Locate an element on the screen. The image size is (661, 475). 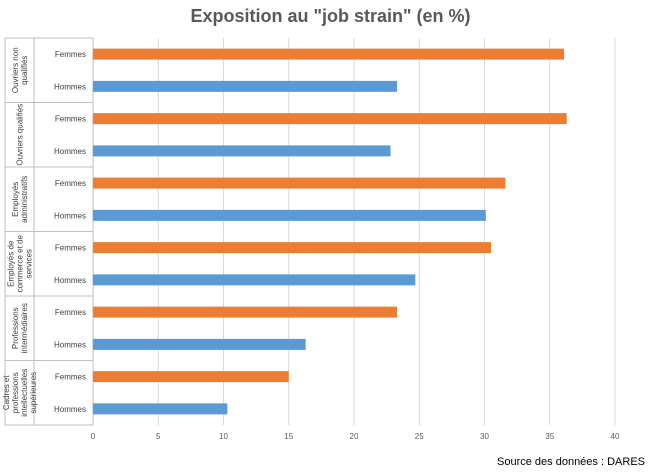
group-label-line: Employés is located at coordinates (15, 199).